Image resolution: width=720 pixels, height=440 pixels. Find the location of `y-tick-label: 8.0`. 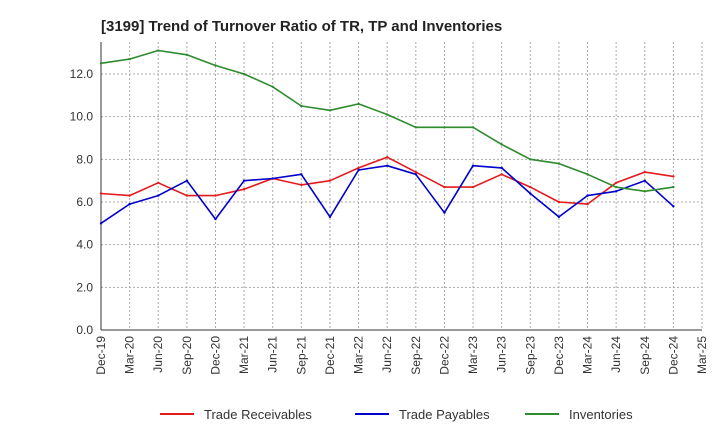

y-tick-label: 8.0 is located at coordinates (84, 159).